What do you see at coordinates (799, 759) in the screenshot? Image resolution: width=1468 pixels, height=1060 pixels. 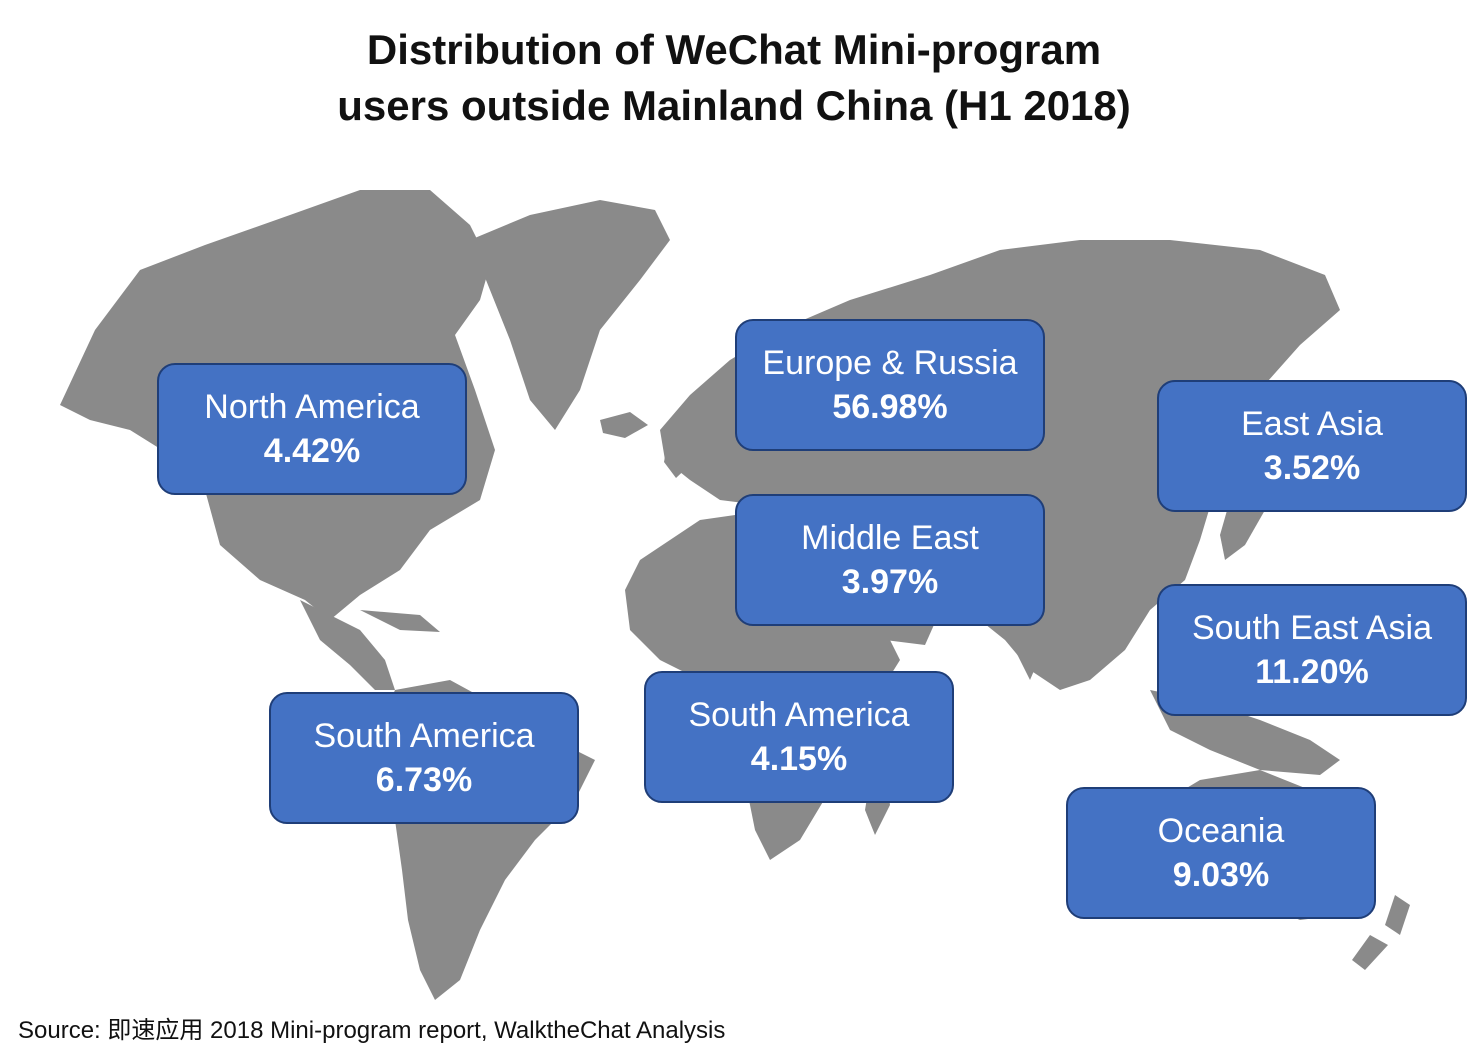 I see `region-share: 4.15%` at bounding box center [799, 759].